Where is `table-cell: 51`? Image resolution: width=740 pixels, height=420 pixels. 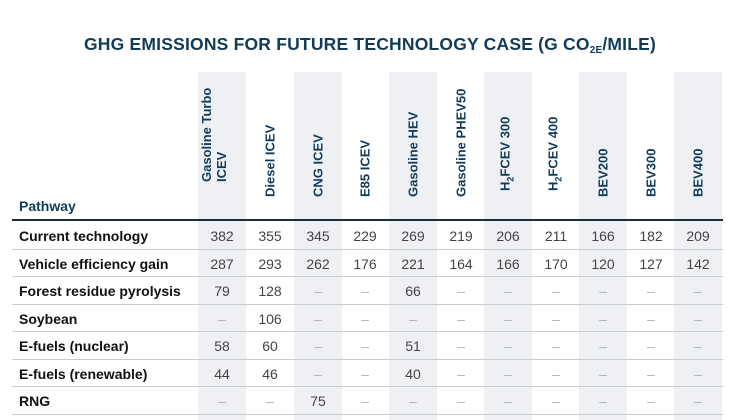
table-cell: 51 is located at coordinates (413, 346).